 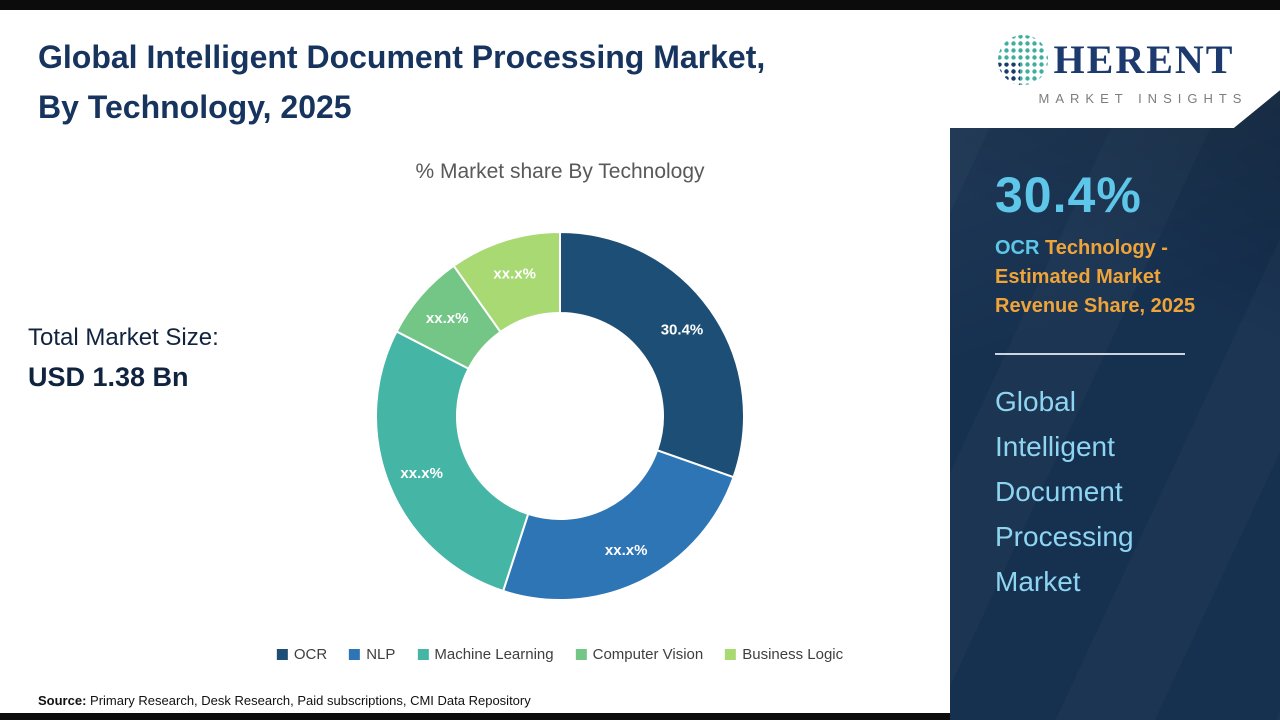 I want to click on donut-segment-ocr, so click(x=652, y=354).